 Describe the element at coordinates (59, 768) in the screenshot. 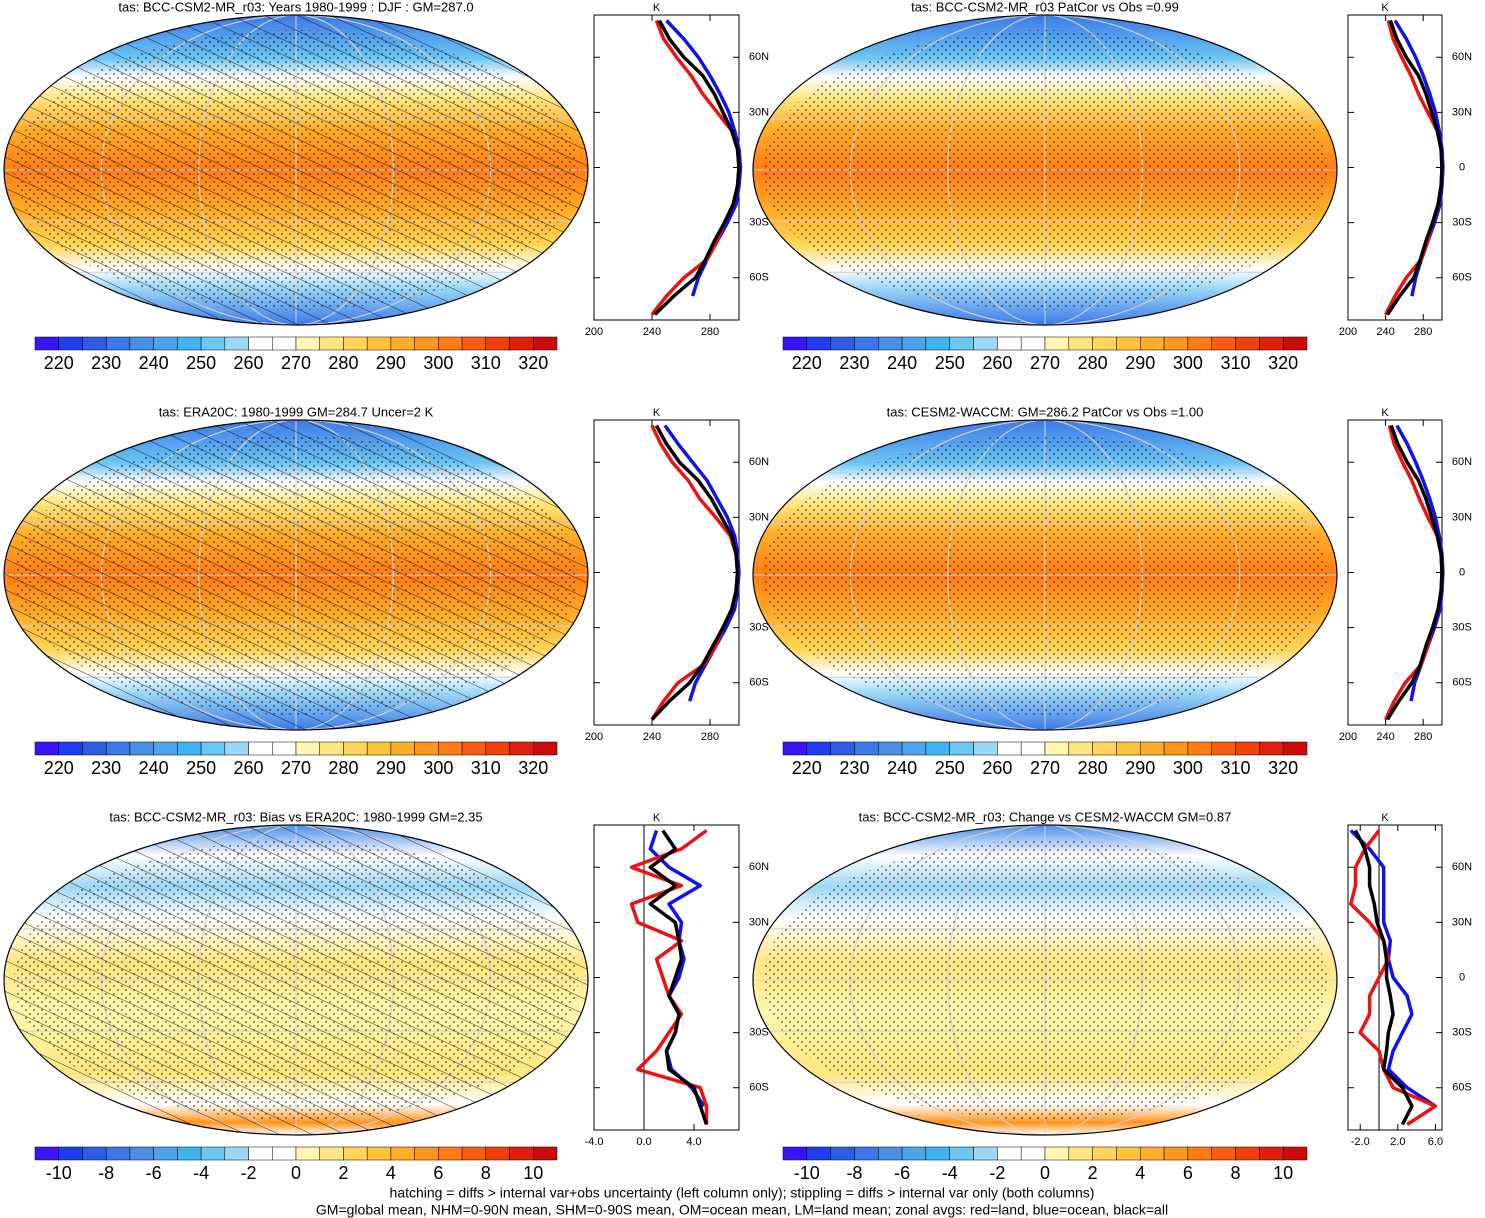

I see `colorbar-label: 220` at that location.